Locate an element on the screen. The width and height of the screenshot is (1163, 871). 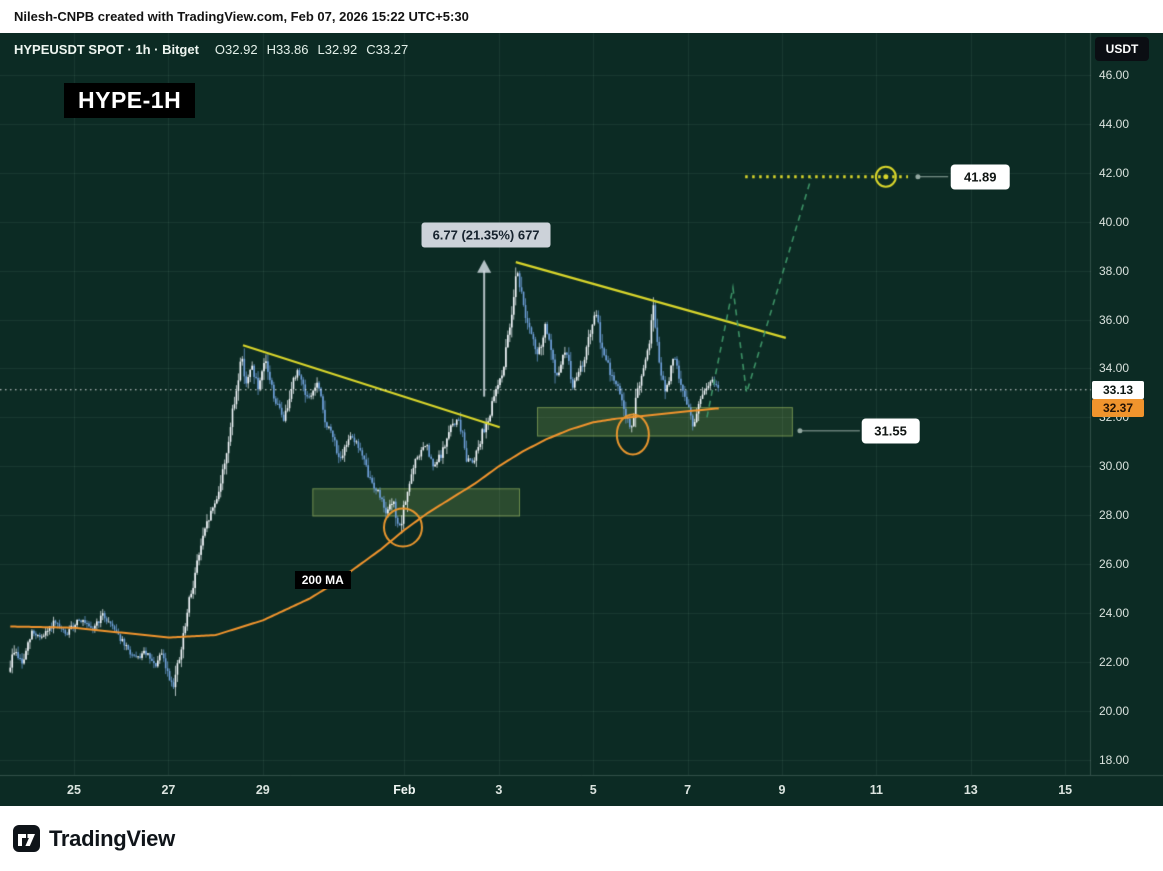
time-tick-label: 5 is located at coordinates (593, 790).